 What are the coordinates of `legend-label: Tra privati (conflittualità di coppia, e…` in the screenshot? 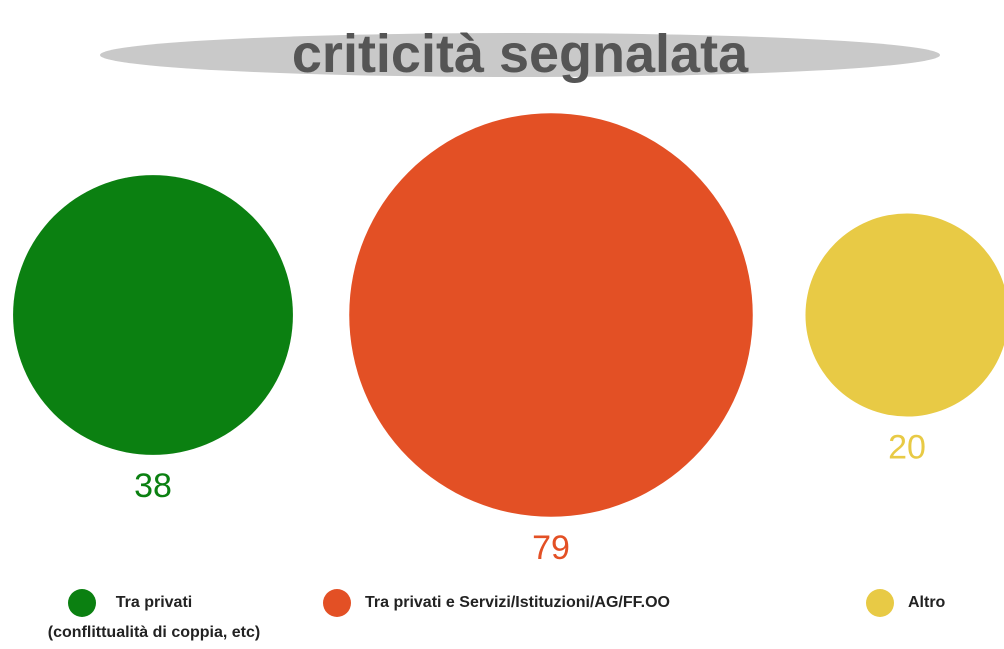 It's located at (154, 617).